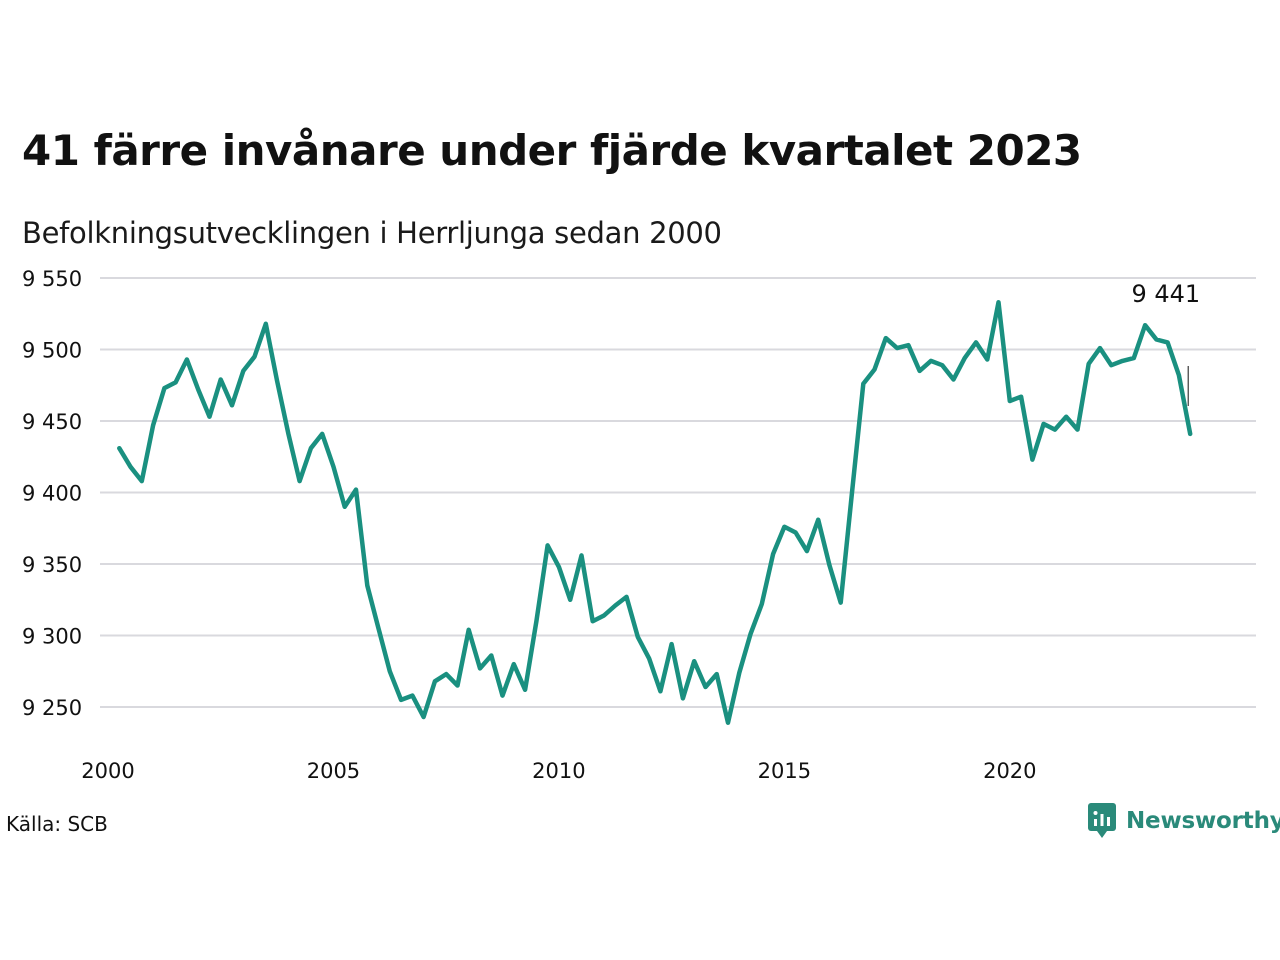 This screenshot has width=1280, height=960. Describe the element at coordinates (52, 708) in the screenshot. I see `y-tick-label: 9 250` at that location.